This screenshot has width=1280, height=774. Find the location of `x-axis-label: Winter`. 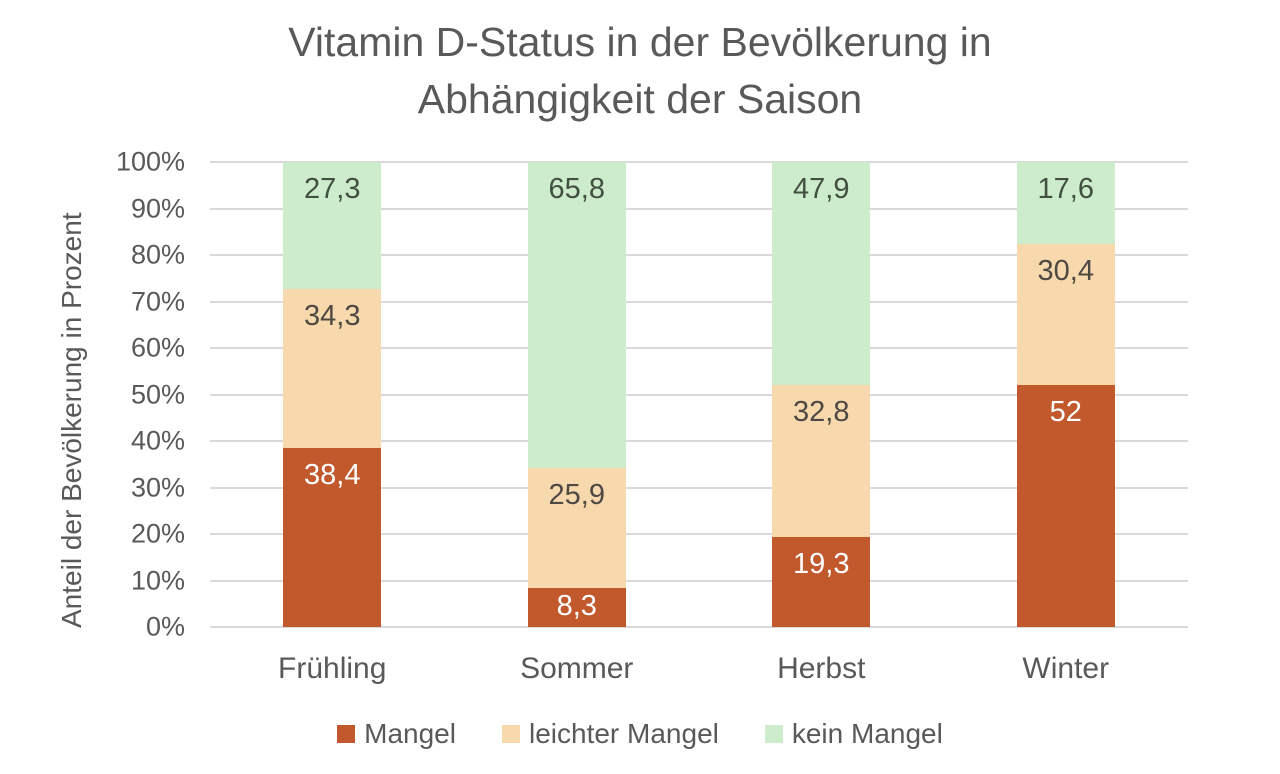

x-axis-label: Winter is located at coordinates (1066, 668).